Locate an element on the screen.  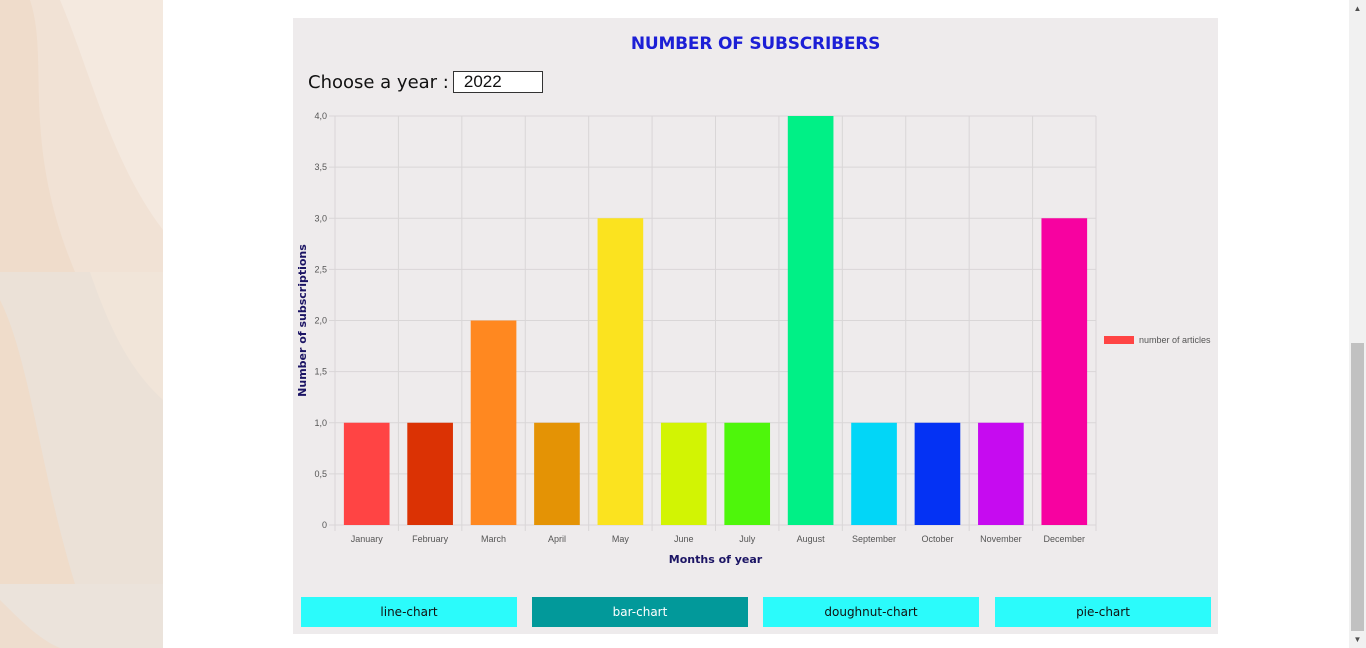
x-tick-label: May is located at coordinates (621, 539).